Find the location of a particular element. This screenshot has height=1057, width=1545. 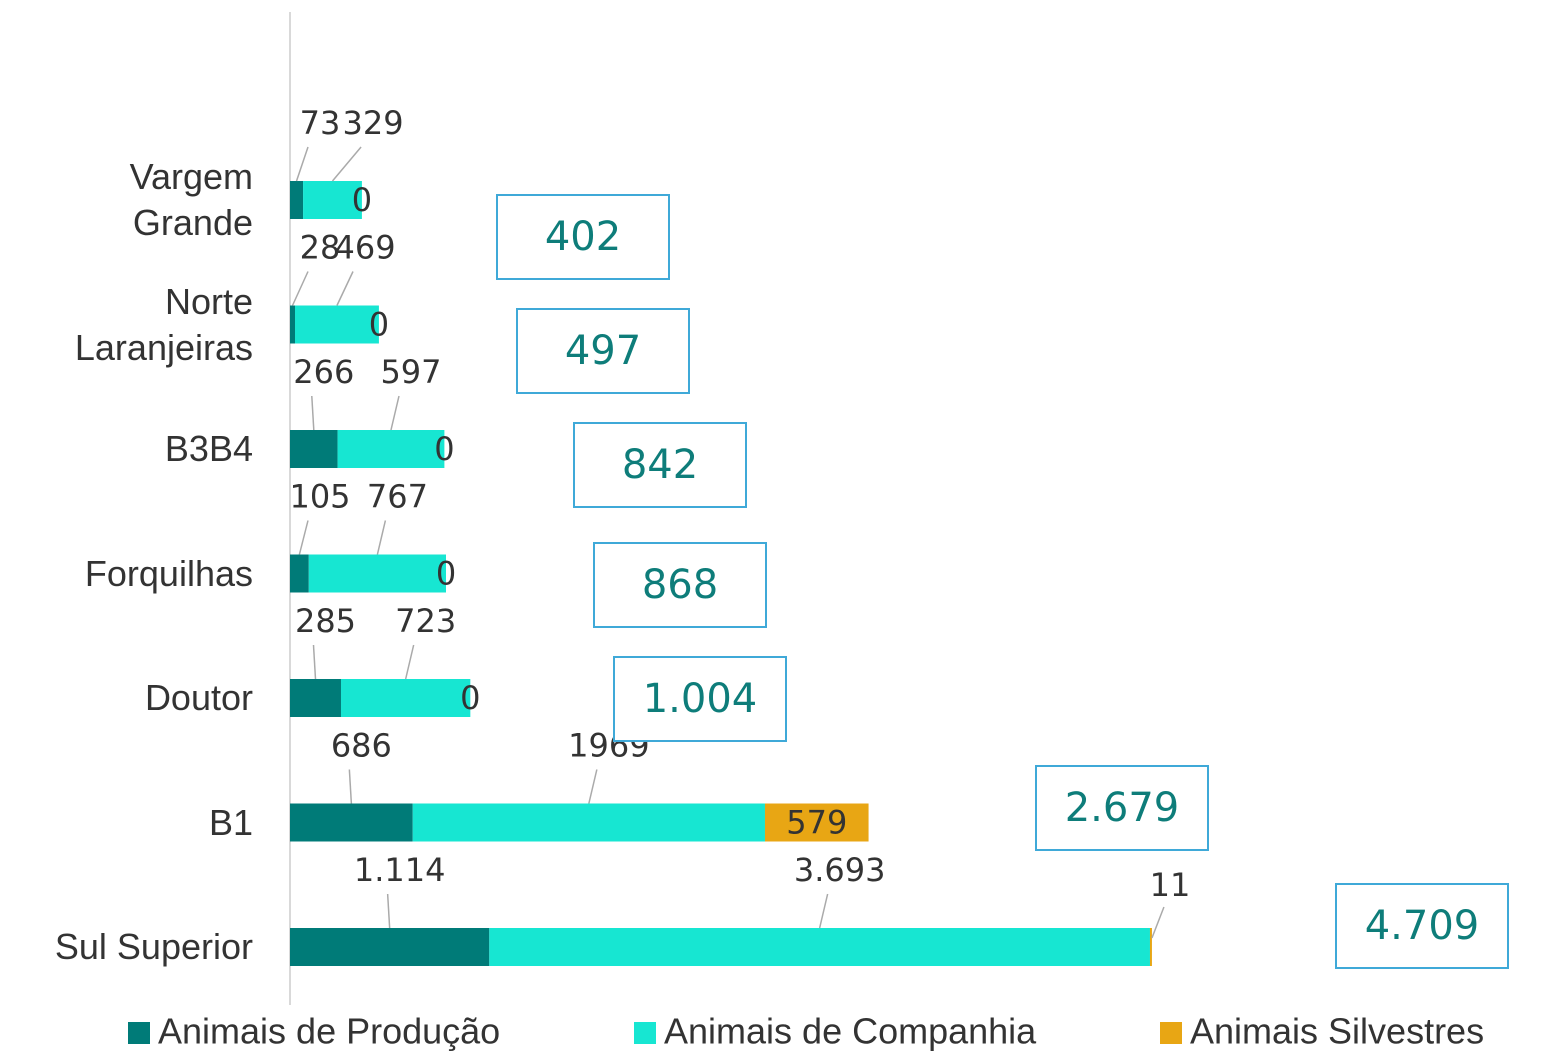

data-label: 767 is located at coordinates (397, 497).